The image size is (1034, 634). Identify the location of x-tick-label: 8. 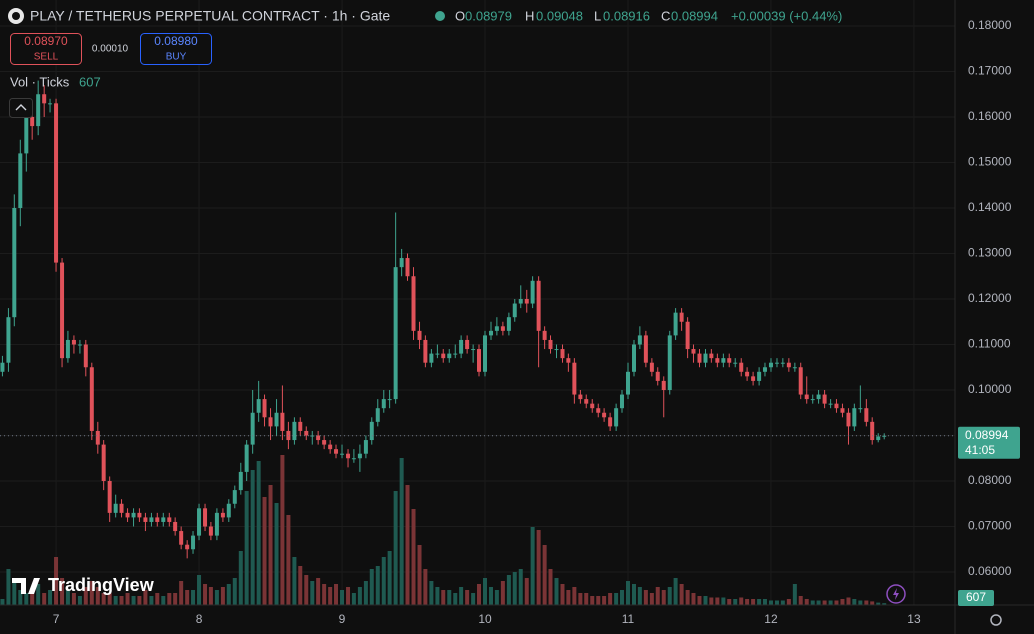
(199, 619).